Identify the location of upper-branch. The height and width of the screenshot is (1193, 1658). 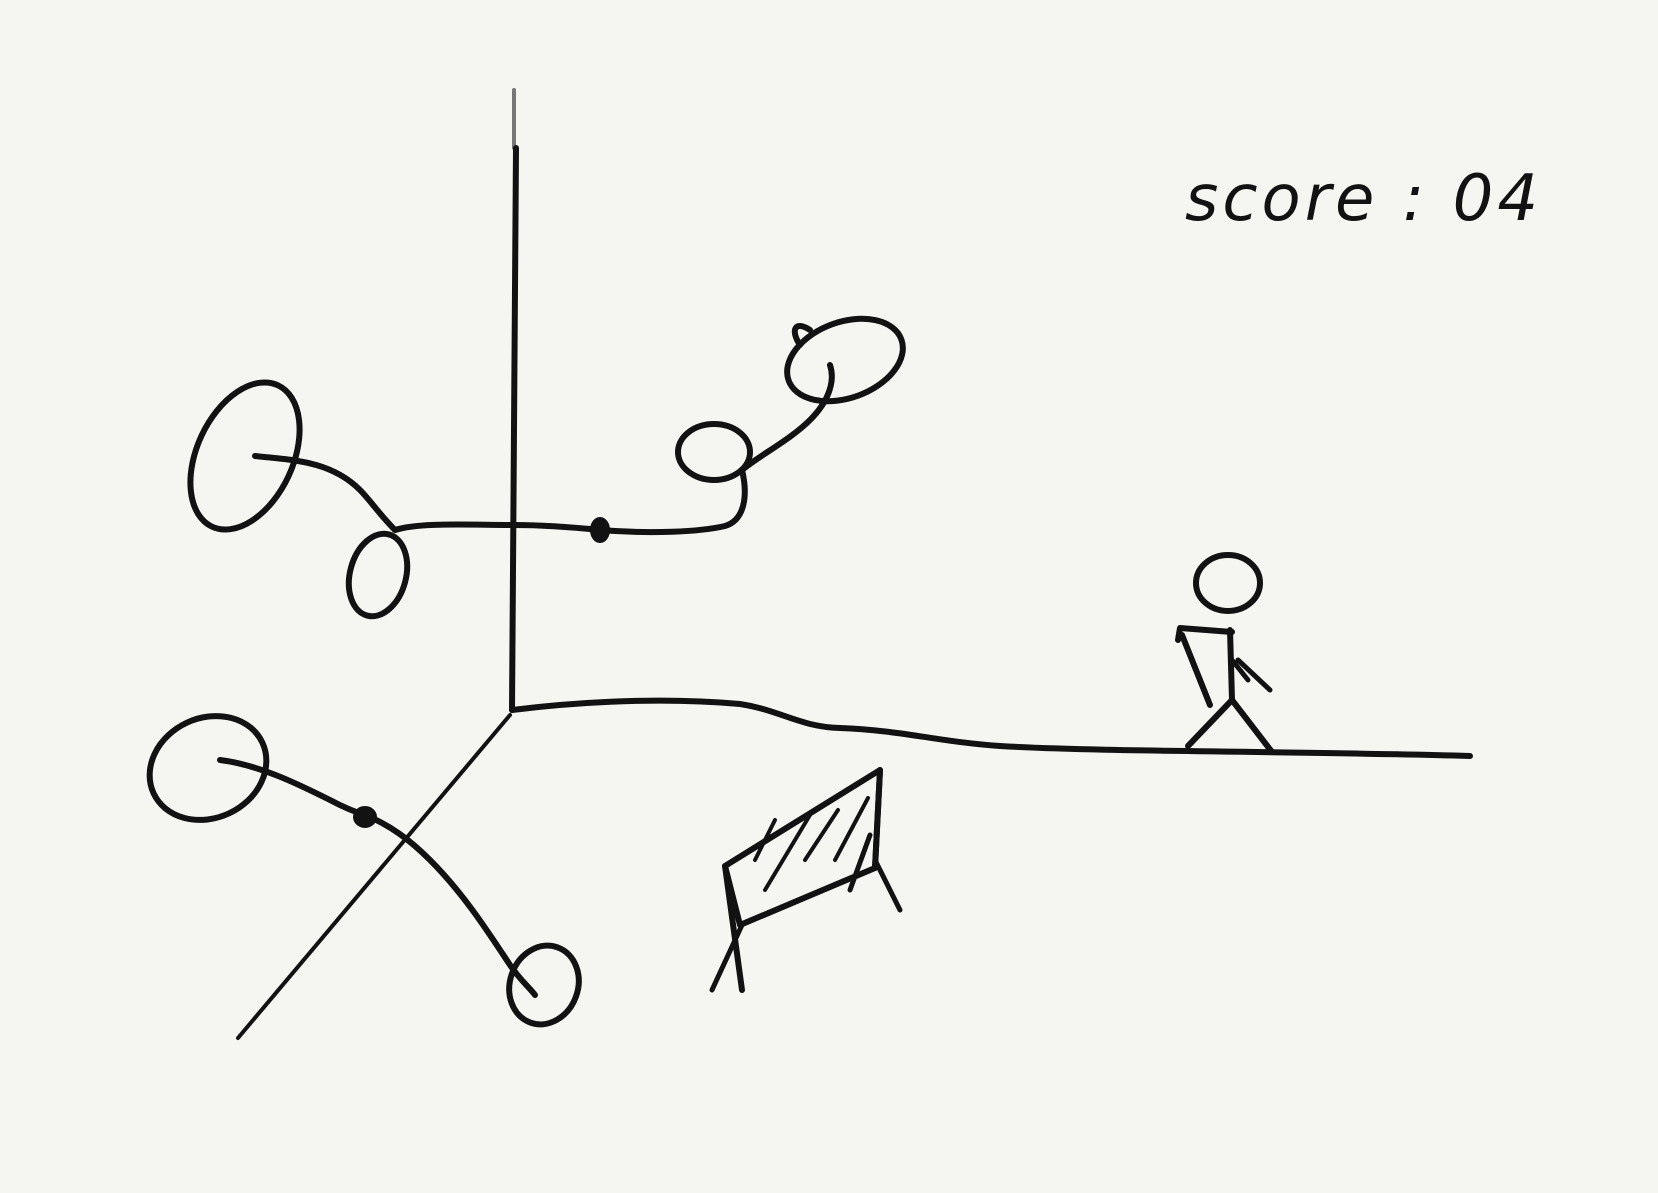
(500, 498).